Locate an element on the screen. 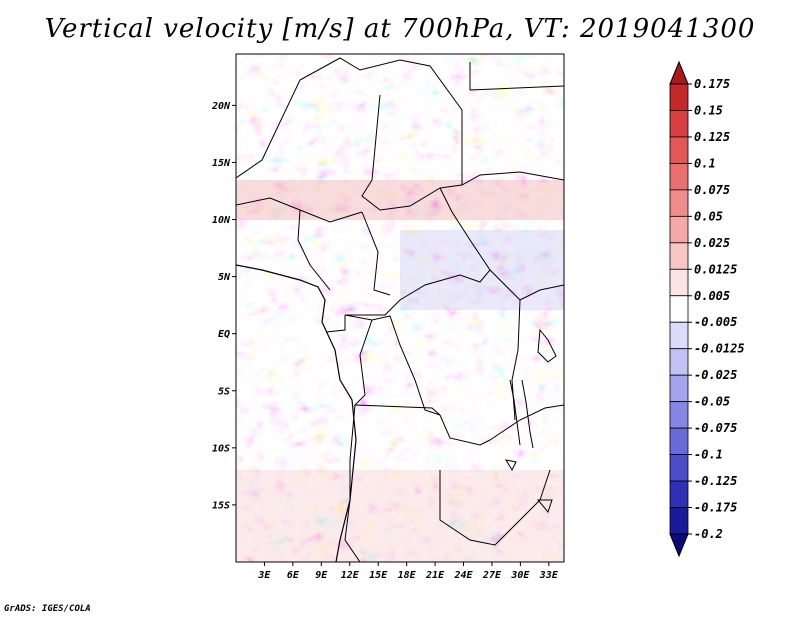  lon-tick-label: 15E is located at coordinates (378, 575).